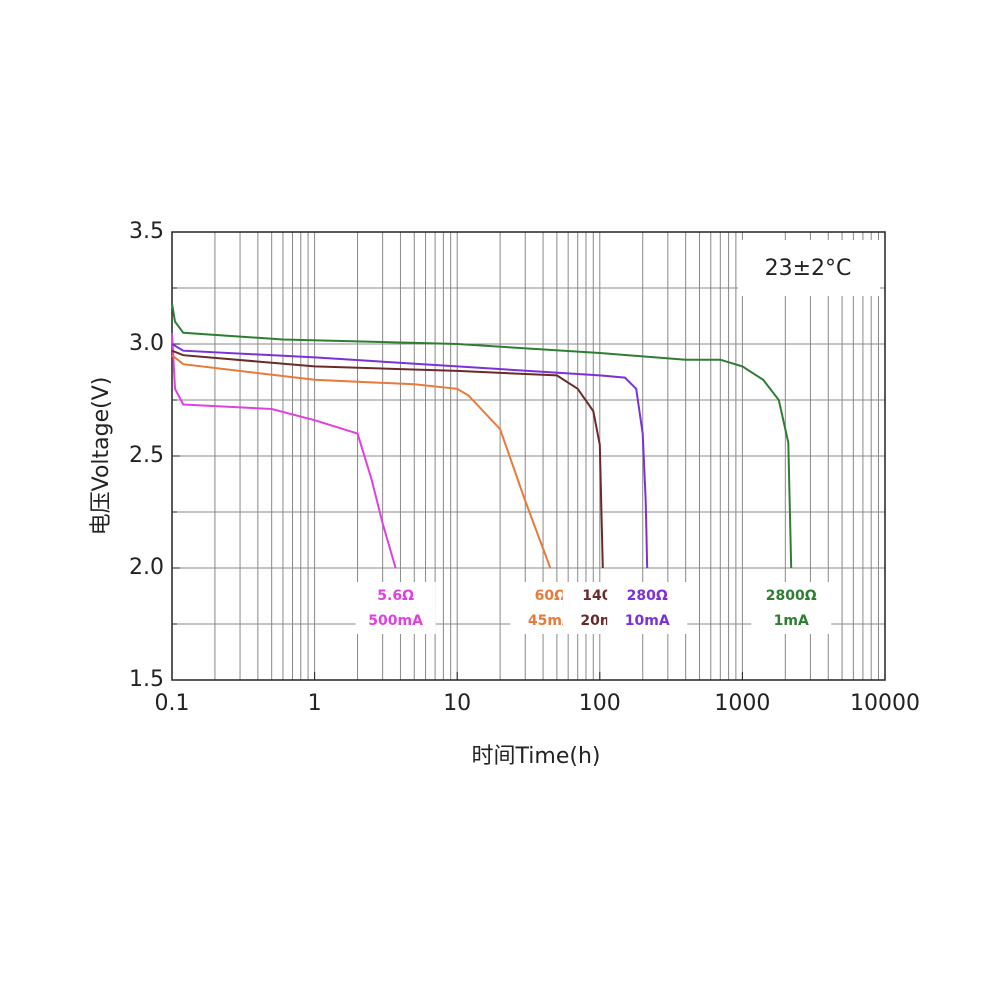 The height and width of the screenshot is (1004, 1000). What do you see at coordinates (315, 703) in the screenshot?
I see `x-tick-label: 1` at bounding box center [315, 703].